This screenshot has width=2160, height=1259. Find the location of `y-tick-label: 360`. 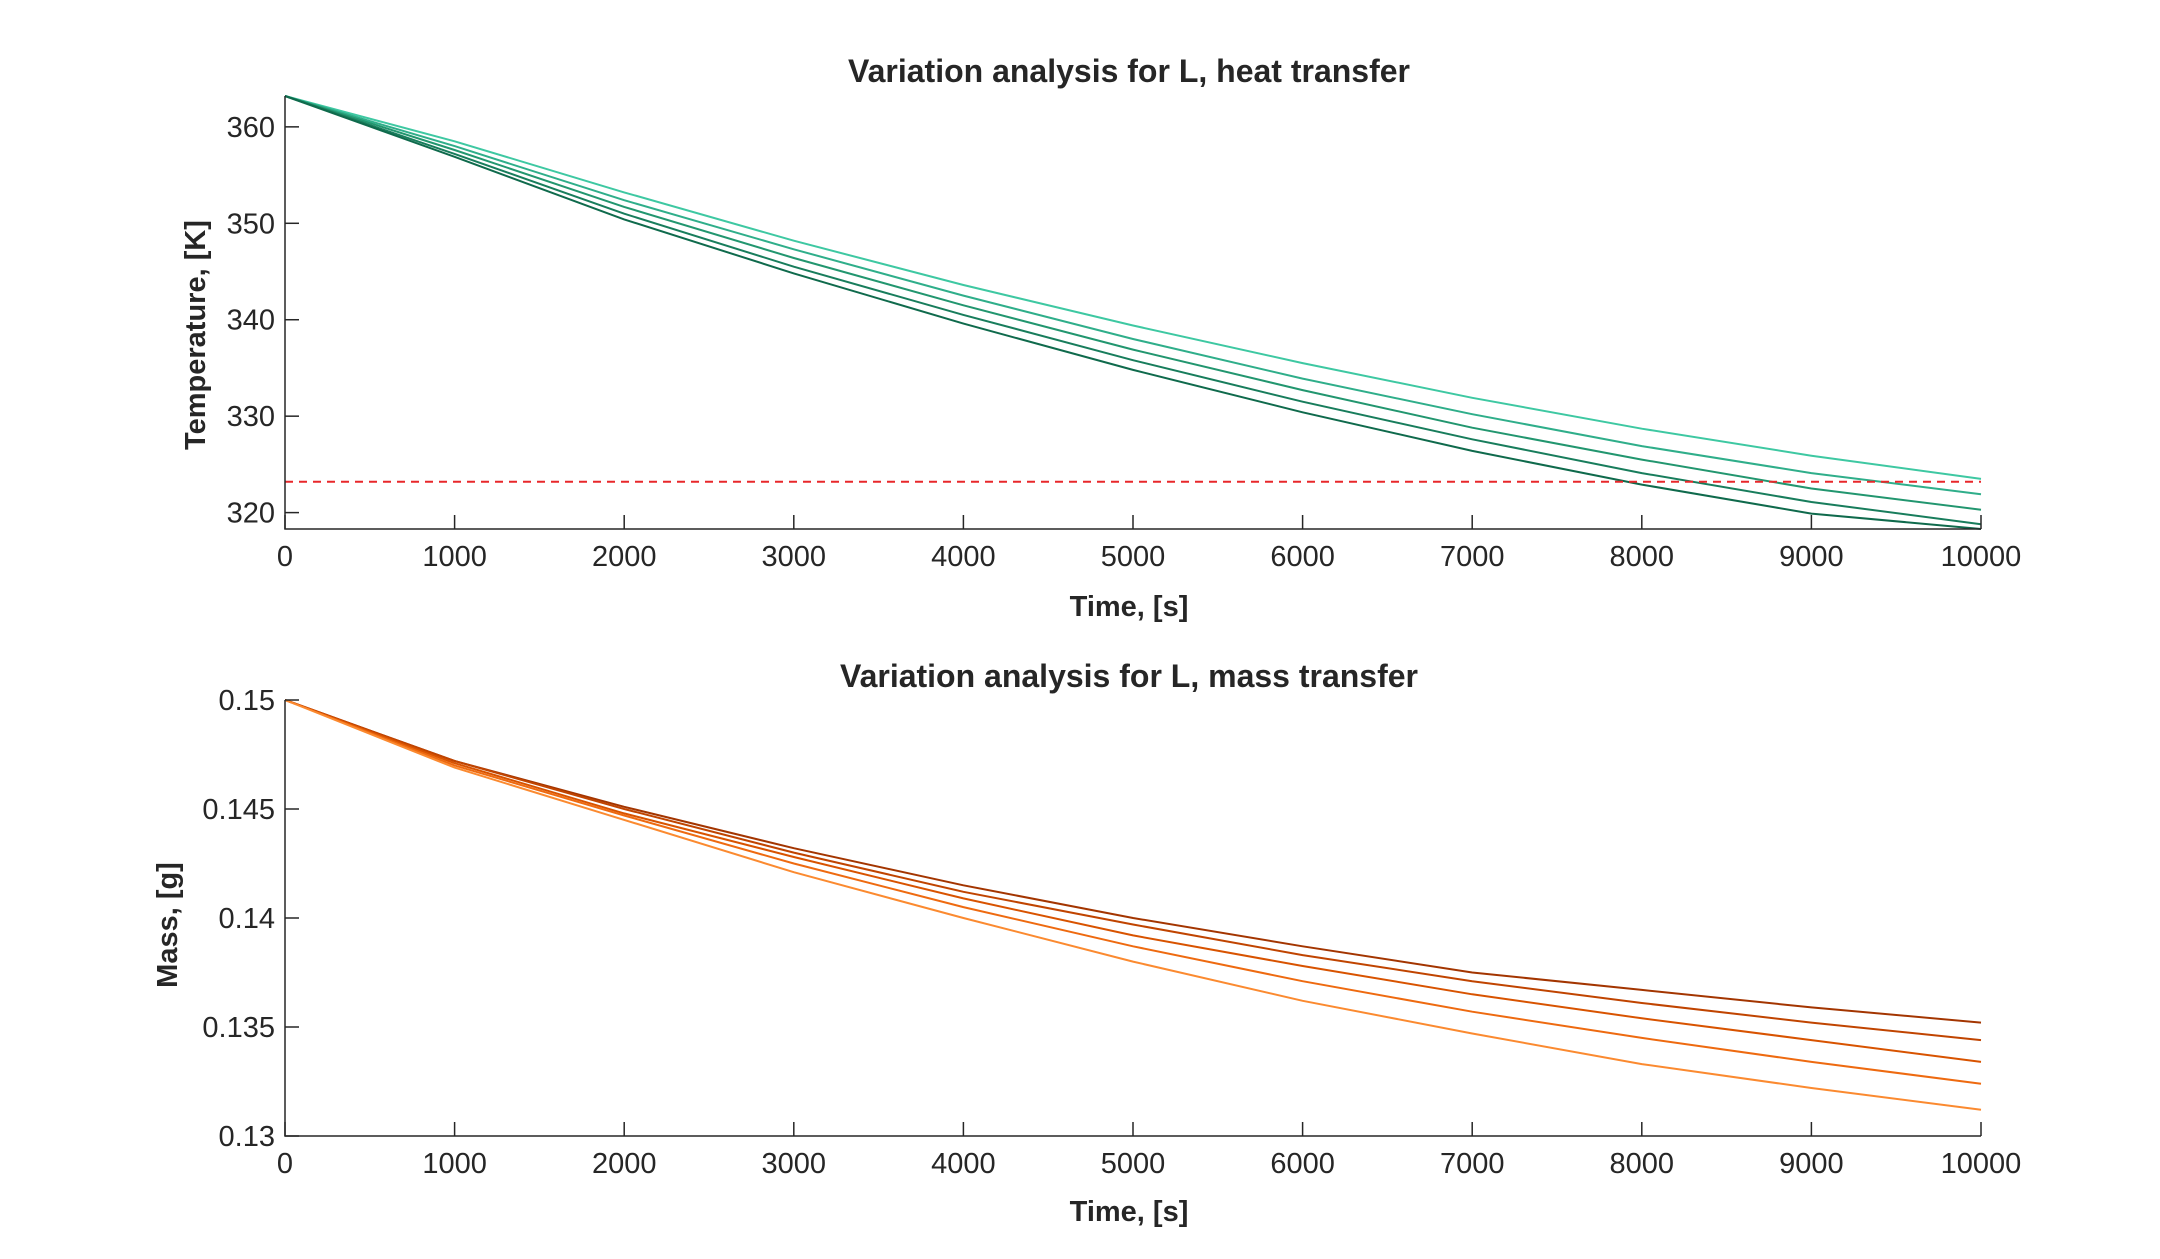

y-tick-label: 360 is located at coordinates (251, 128).